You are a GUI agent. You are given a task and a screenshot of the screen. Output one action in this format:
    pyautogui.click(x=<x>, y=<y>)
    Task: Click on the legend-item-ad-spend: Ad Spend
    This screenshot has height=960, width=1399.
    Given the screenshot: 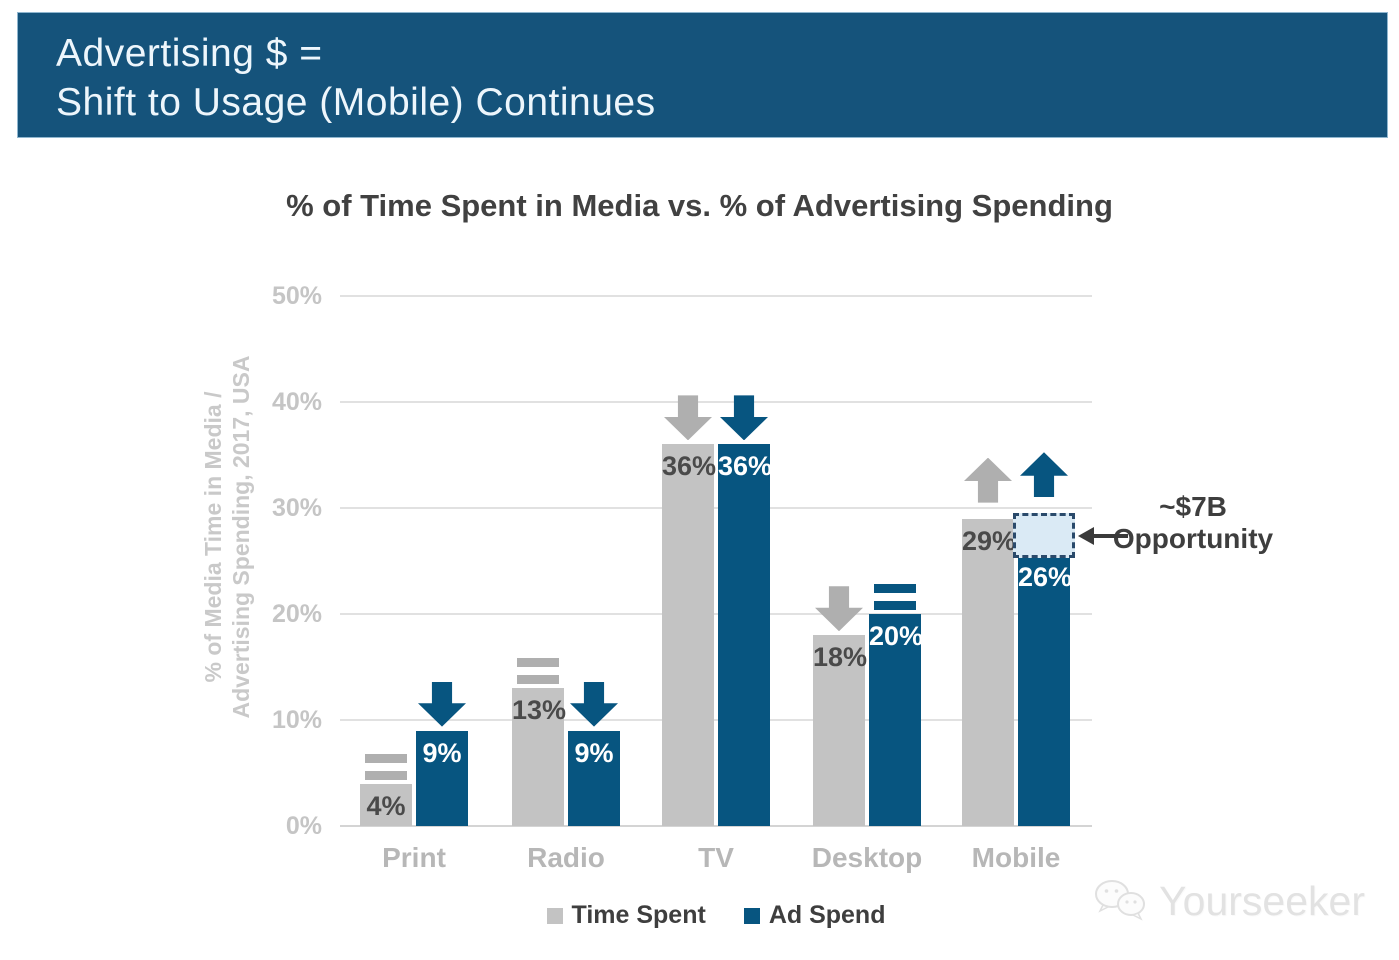 What is the action you would take?
    pyautogui.click(x=814, y=915)
    